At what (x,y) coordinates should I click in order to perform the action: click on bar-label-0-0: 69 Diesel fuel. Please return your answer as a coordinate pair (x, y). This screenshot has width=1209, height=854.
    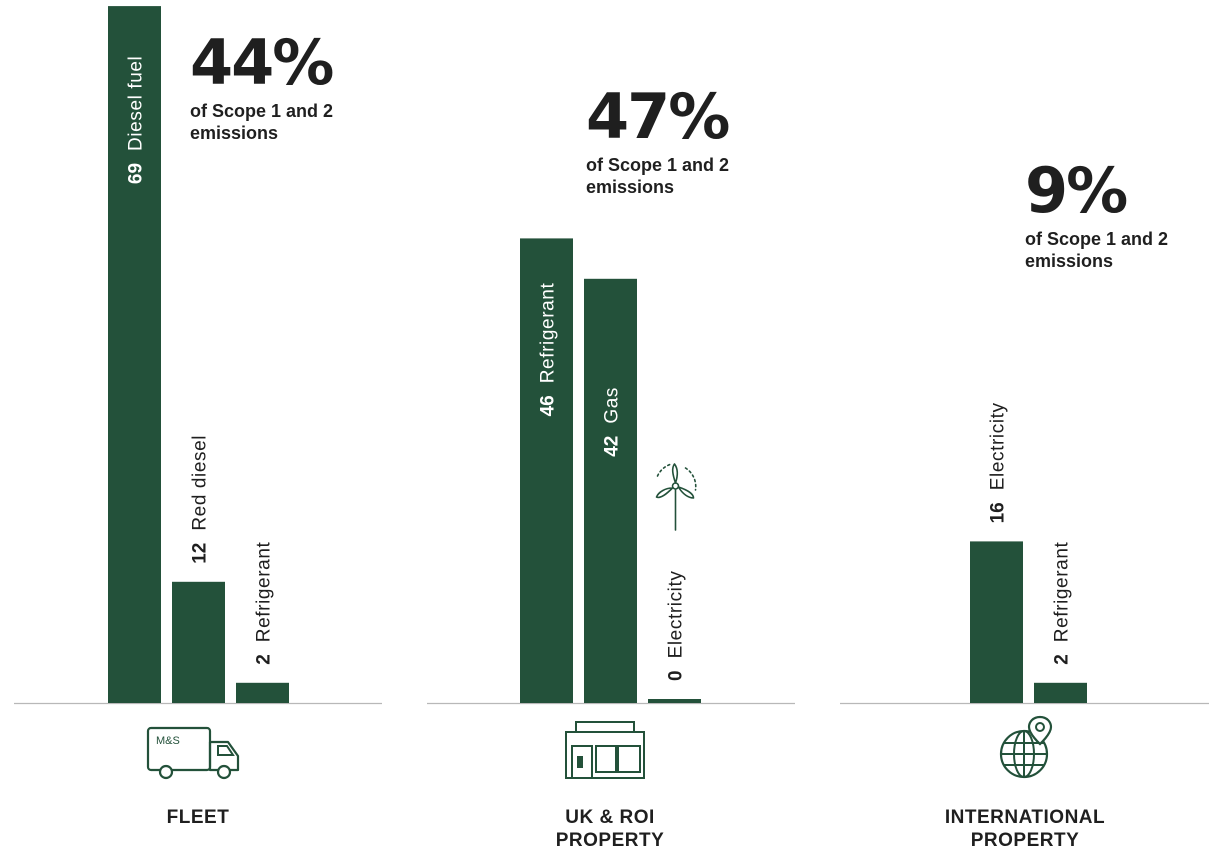
    Looking at the image, I should click on (136, 120).